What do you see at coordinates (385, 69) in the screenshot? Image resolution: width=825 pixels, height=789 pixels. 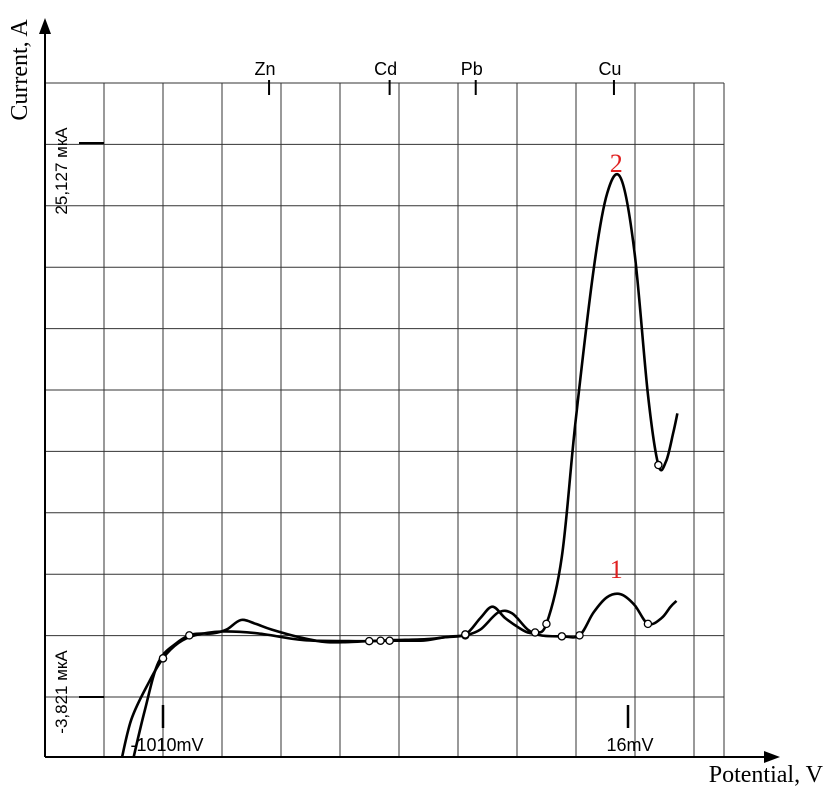 I see `element-marker-label: Cd` at bounding box center [385, 69].